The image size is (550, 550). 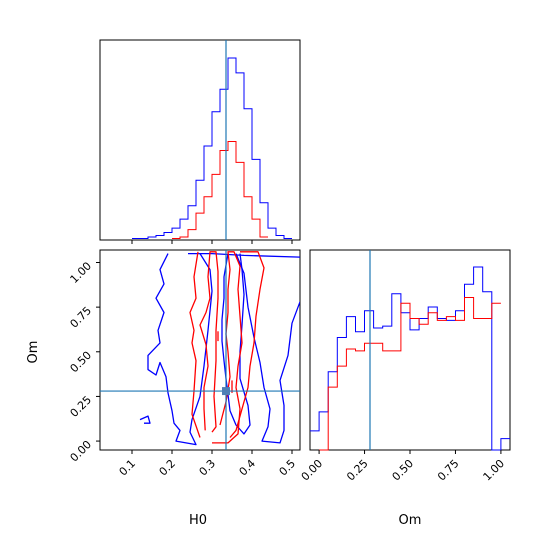 I want to click on om-x-tick-label: 0.50, so click(x=403, y=470).